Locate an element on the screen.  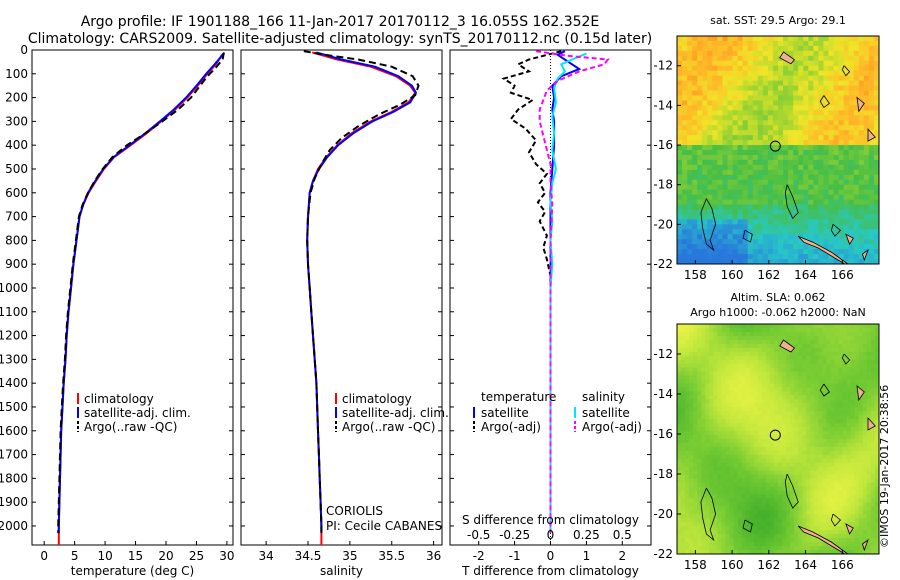
y-tick-label: 1400 is located at coordinates (14, 383).